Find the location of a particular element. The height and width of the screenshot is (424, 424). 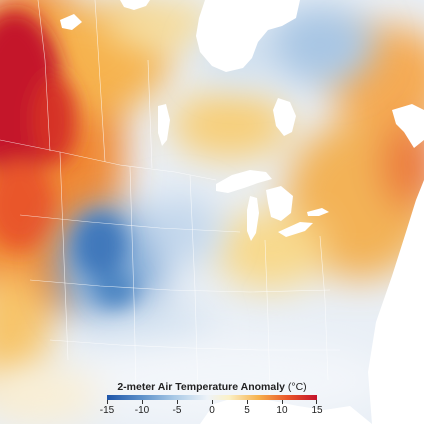

legend-tick-label: -5 is located at coordinates (177, 410).